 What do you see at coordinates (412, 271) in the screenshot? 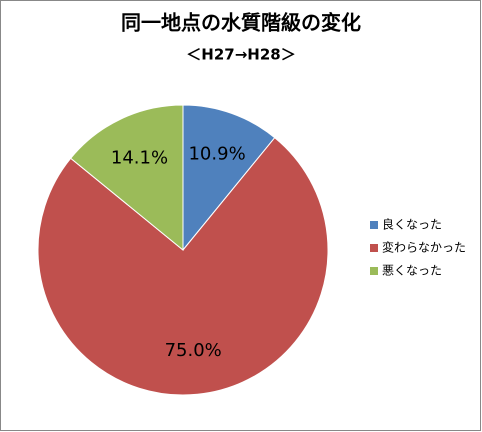
I see `legend-label: 悪くなった` at bounding box center [412, 271].